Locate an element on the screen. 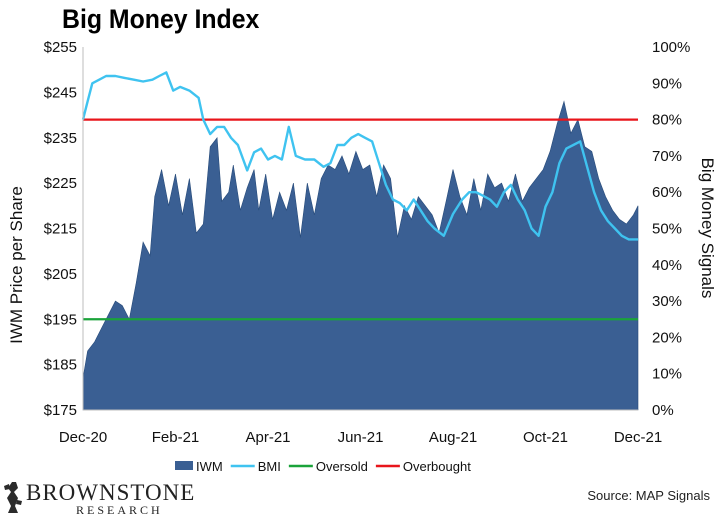 This screenshot has height=520, width=720. right-axis-label: Big Money Signals is located at coordinates (707, 228).